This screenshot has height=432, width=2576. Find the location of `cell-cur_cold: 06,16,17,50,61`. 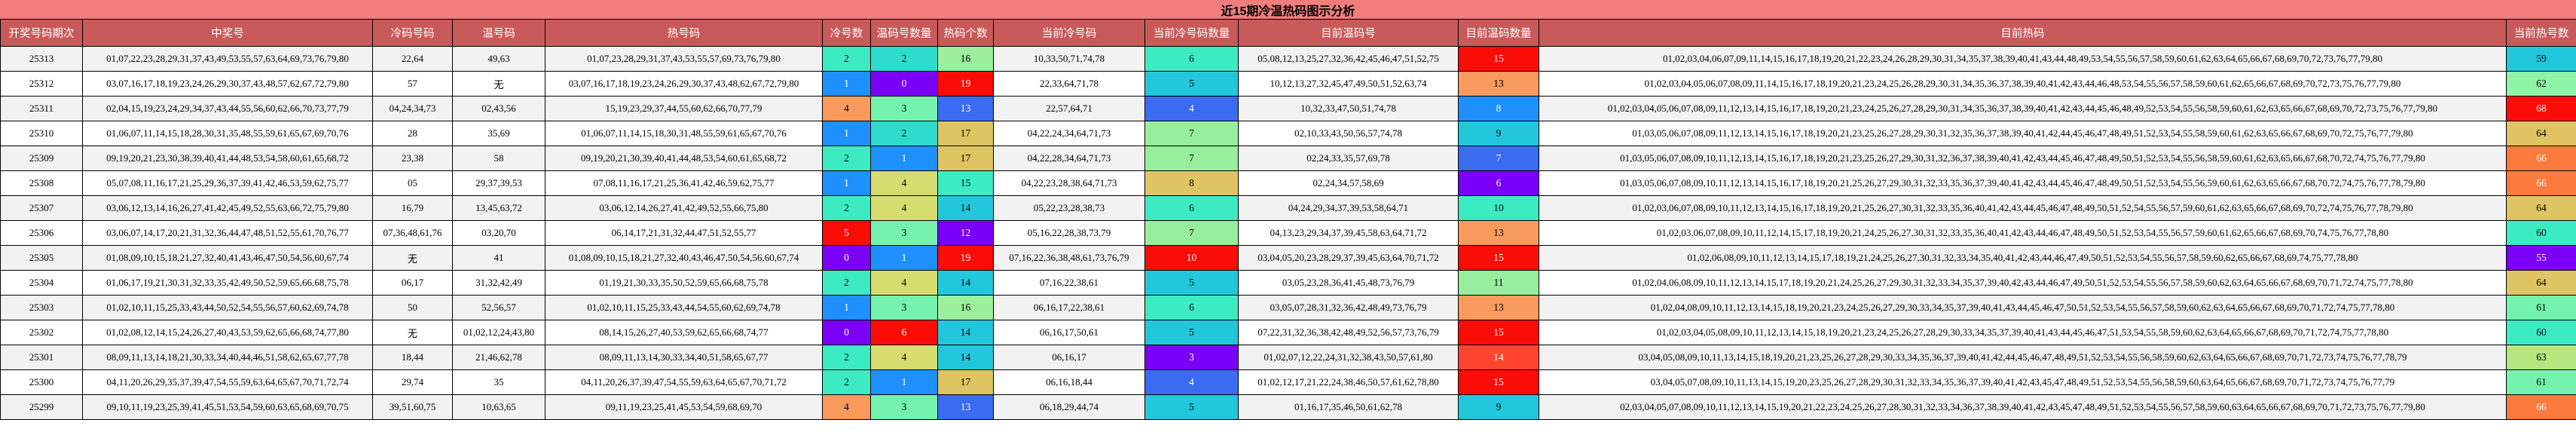

cell-cur_cold: 06,16,17,50,61 is located at coordinates (1069, 332).